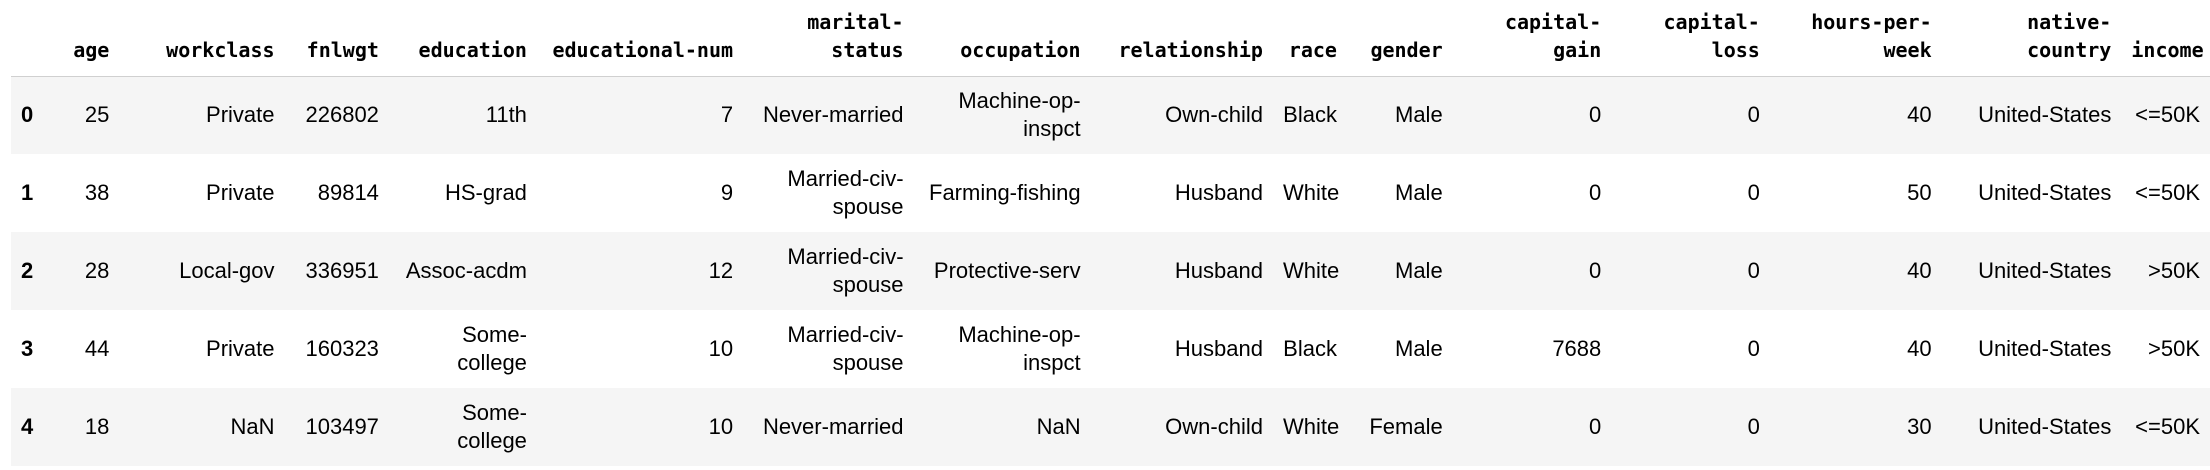 The height and width of the screenshot is (470, 2210). Describe the element at coordinates (1399, 38) in the screenshot. I see `column-header-gender: gender` at that location.